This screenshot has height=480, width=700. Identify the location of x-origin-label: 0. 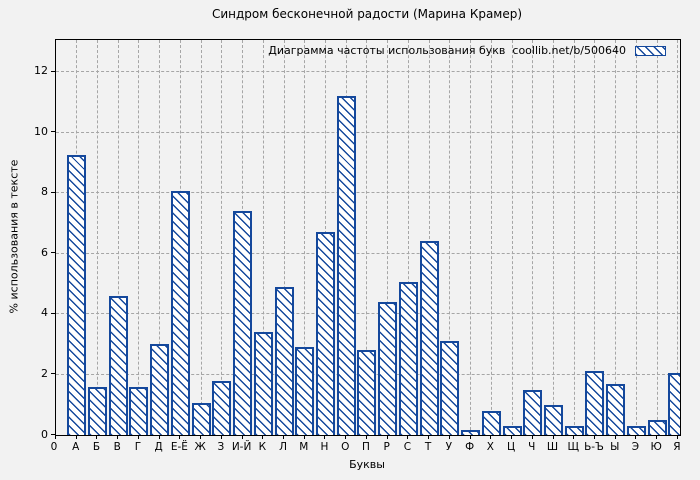
(54, 447).